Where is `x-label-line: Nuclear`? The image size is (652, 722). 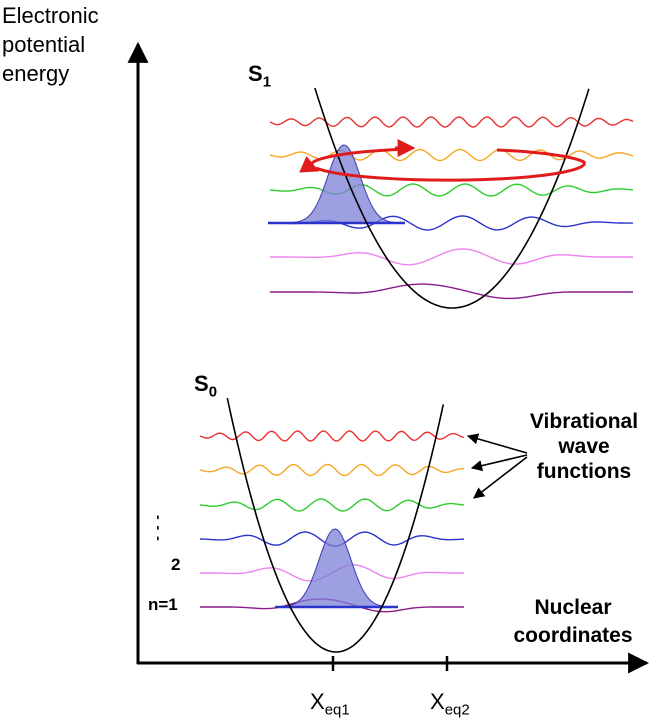 x-label-line: Nuclear is located at coordinates (573, 607).